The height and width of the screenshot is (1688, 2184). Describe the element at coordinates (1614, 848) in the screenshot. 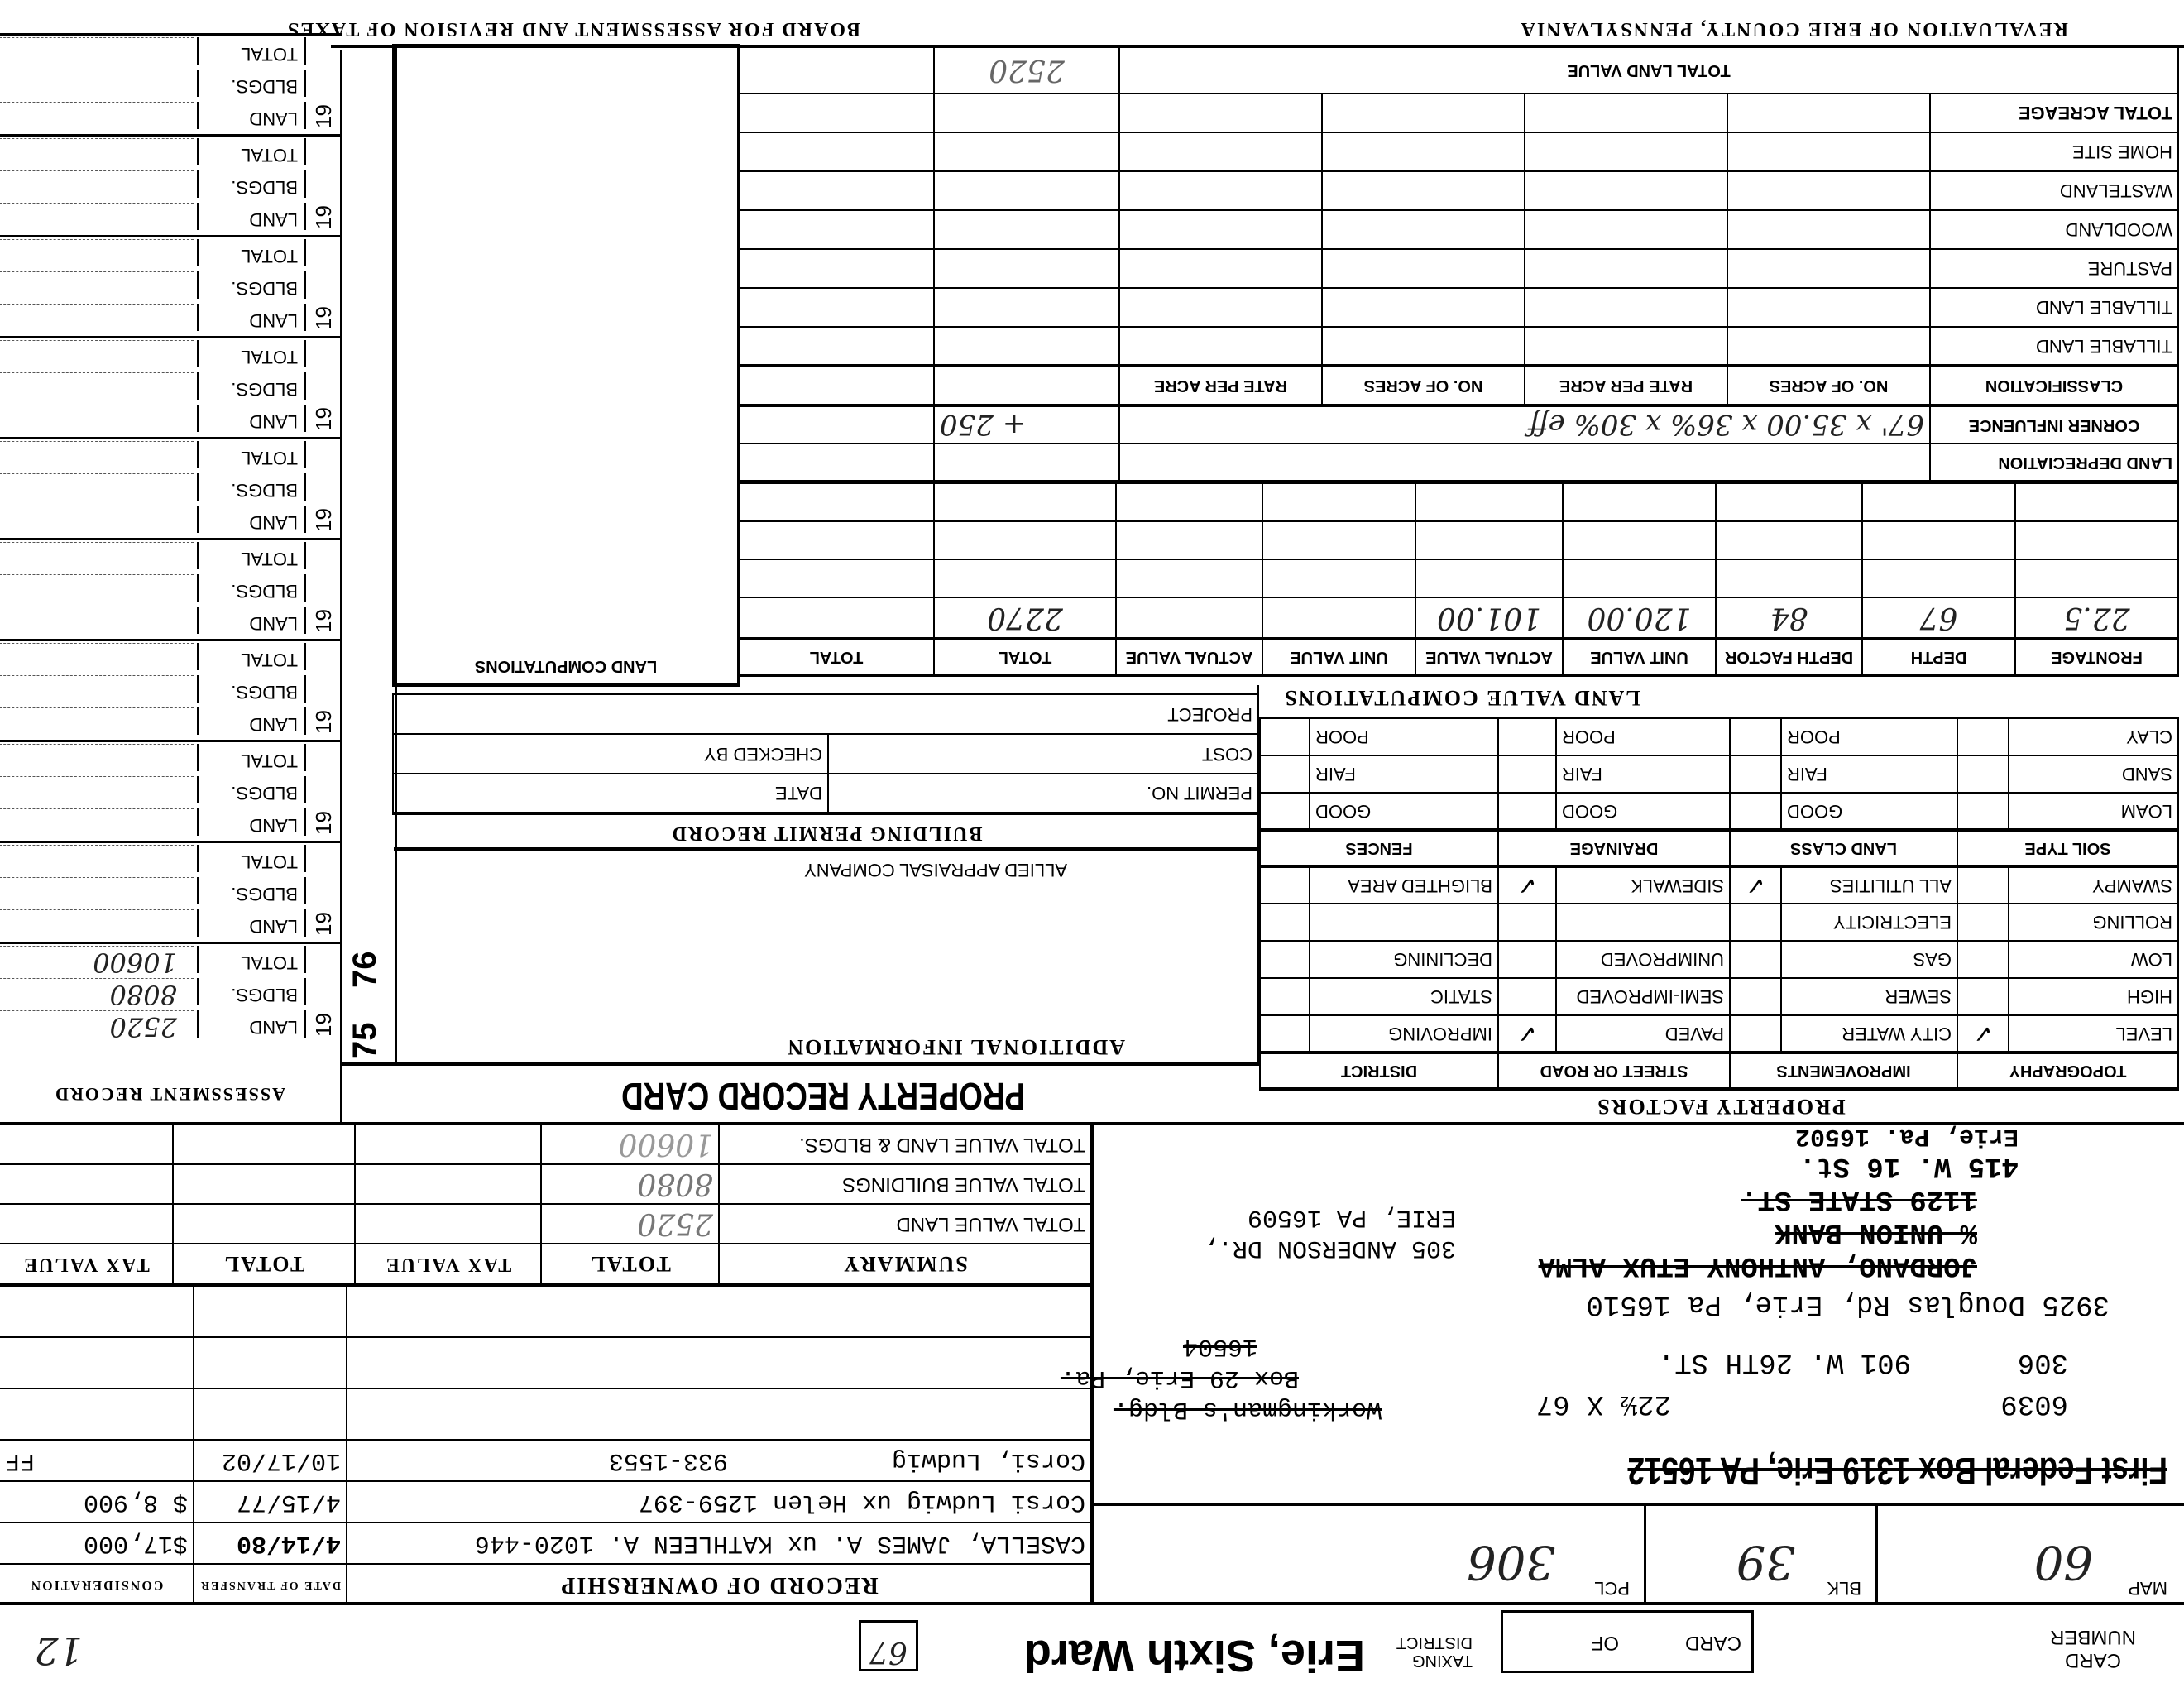

I see `soil-header: DRAINAGE` at that location.